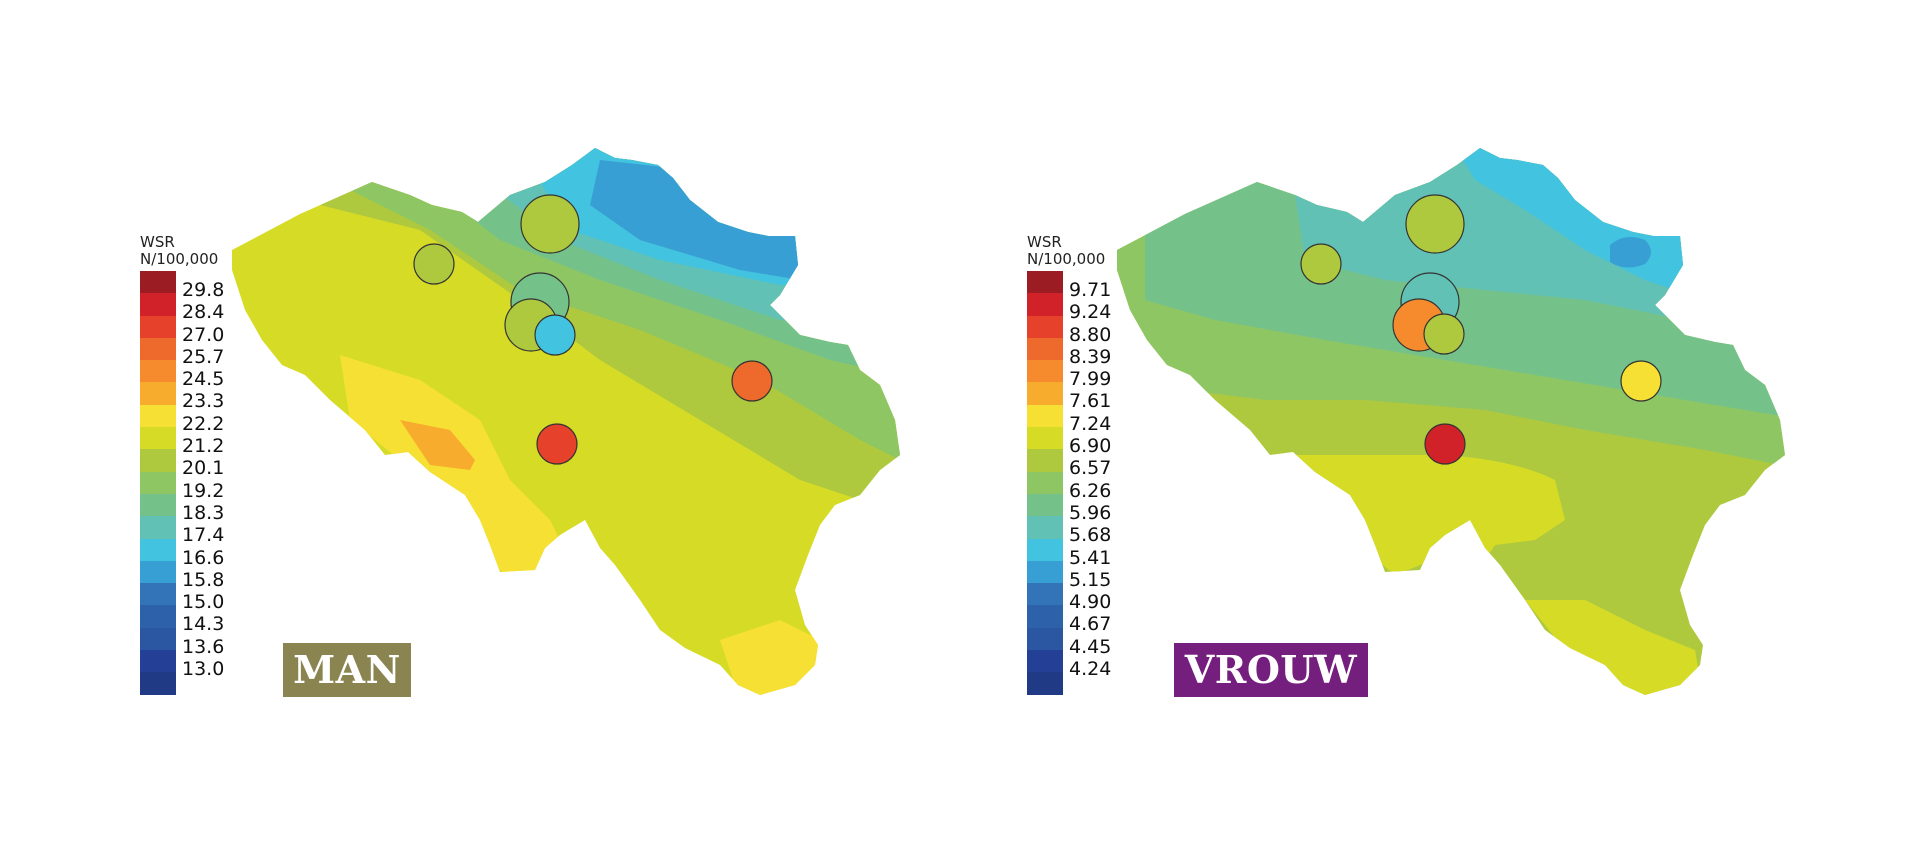  Describe the element at coordinates (1090, 624) in the screenshot. I see `legend-value: 4.67` at that location.